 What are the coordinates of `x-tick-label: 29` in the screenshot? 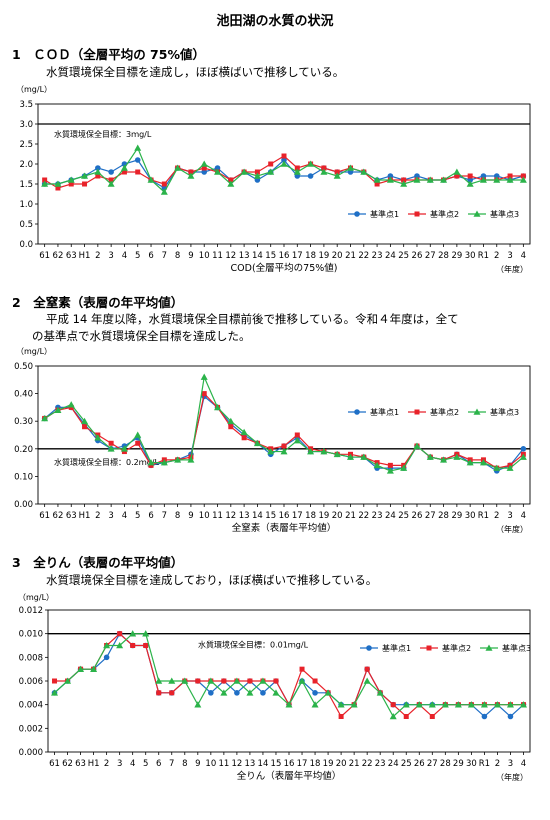 It's located at (458, 764).